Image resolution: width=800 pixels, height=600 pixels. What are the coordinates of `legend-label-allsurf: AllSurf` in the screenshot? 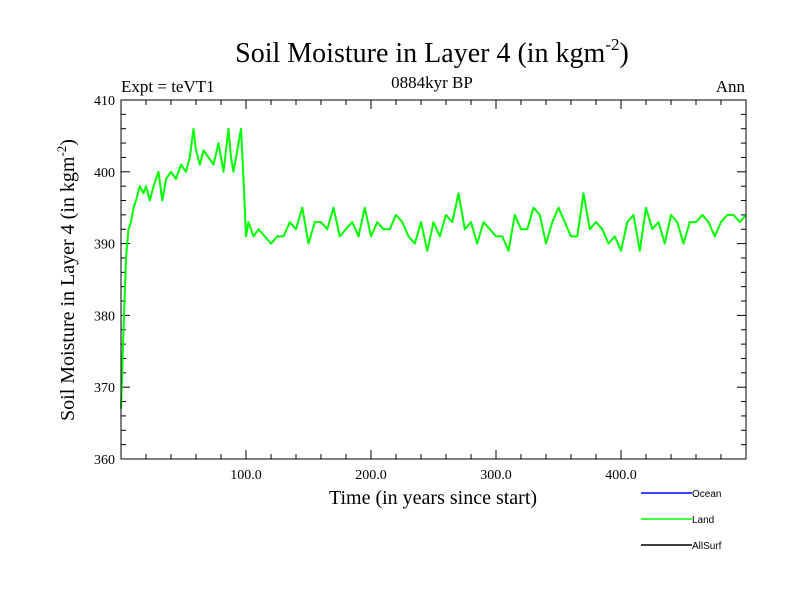 It's located at (707, 546).